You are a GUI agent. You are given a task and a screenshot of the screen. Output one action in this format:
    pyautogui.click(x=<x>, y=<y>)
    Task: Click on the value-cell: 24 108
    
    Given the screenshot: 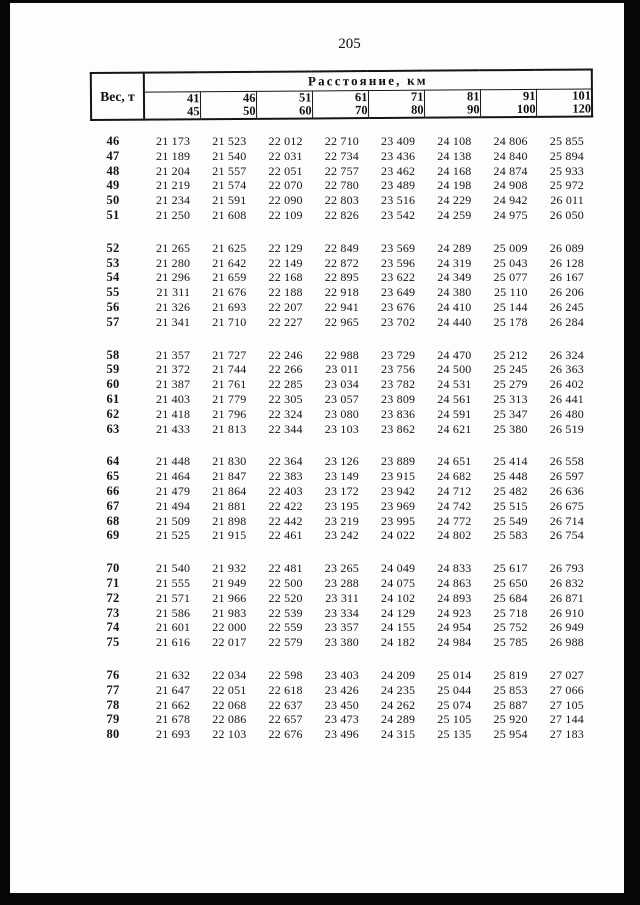 What is the action you would take?
    pyautogui.click(x=454, y=141)
    